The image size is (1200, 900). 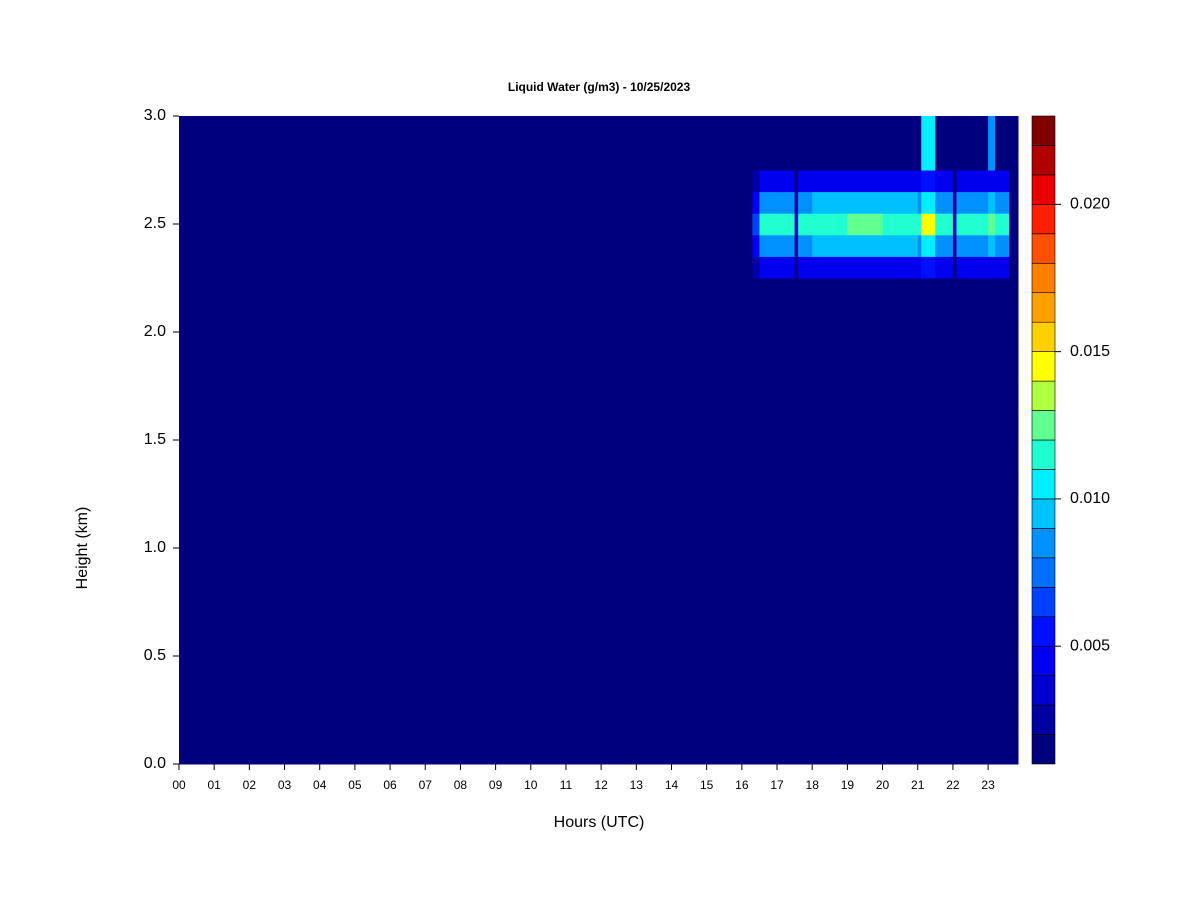 I want to click on y-tick-label: 0.5, so click(x=155, y=655).